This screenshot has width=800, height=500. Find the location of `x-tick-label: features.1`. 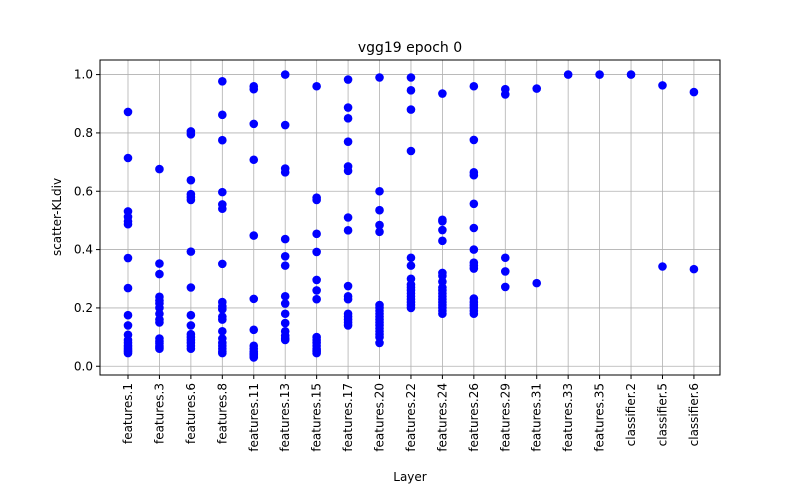

x-tick-label: features.1 is located at coordinates (128, 413).